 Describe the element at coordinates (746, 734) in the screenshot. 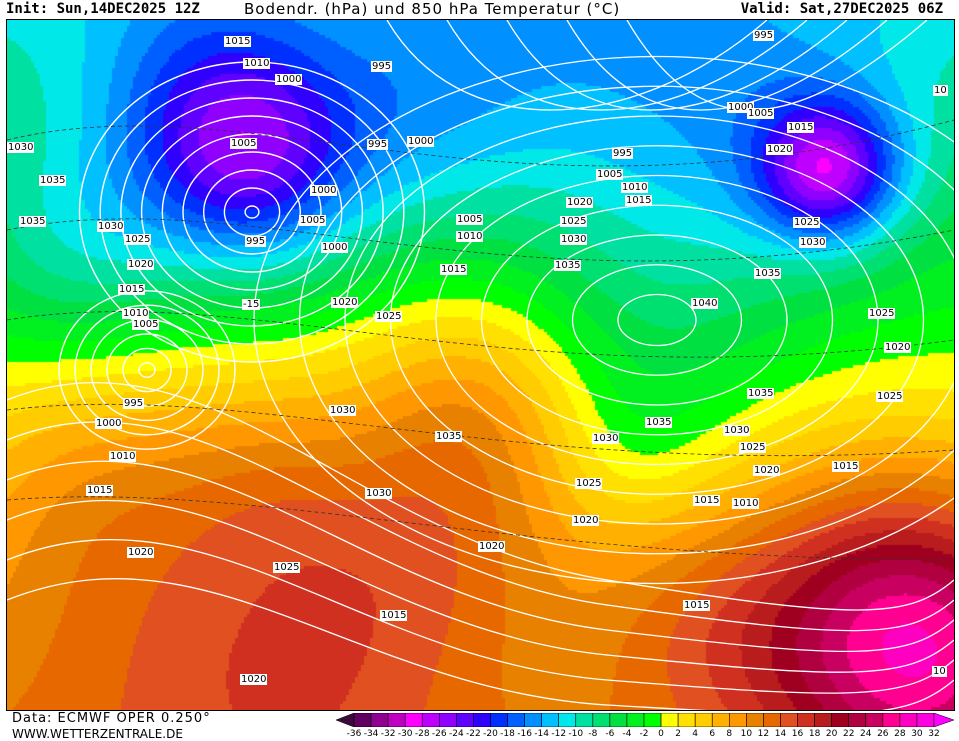

I see `legend-label: 10` at that location.